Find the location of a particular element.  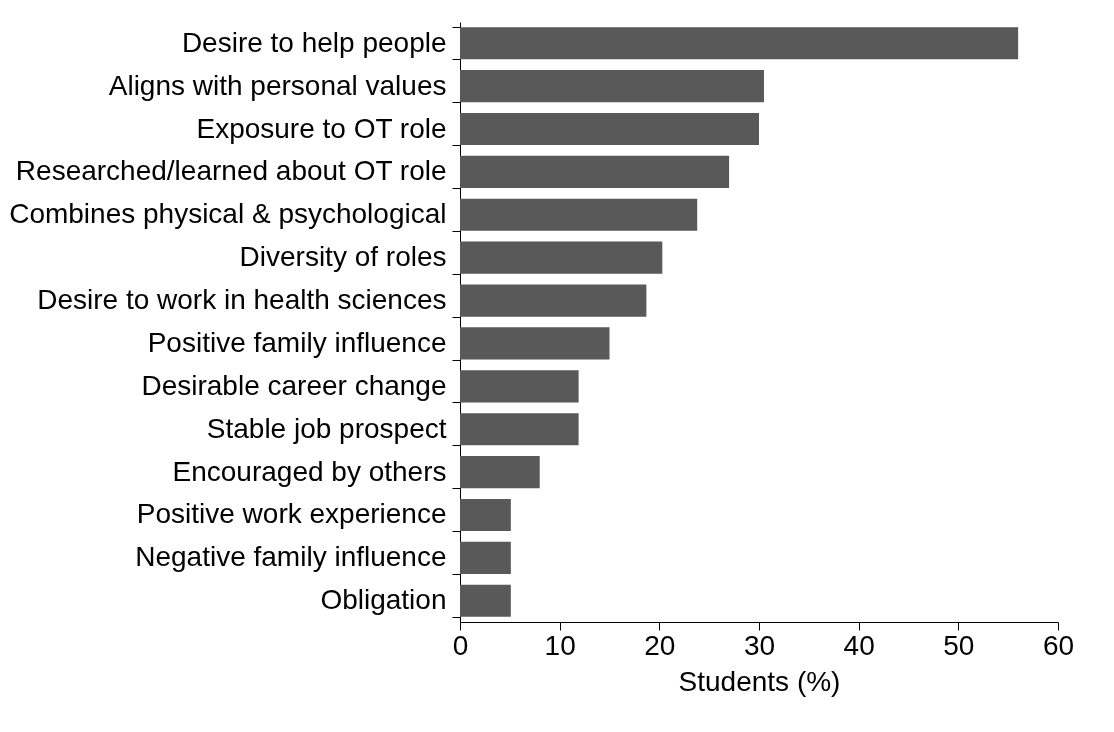

x-axis-title: Students (%) is located at coordinates (759, 681).